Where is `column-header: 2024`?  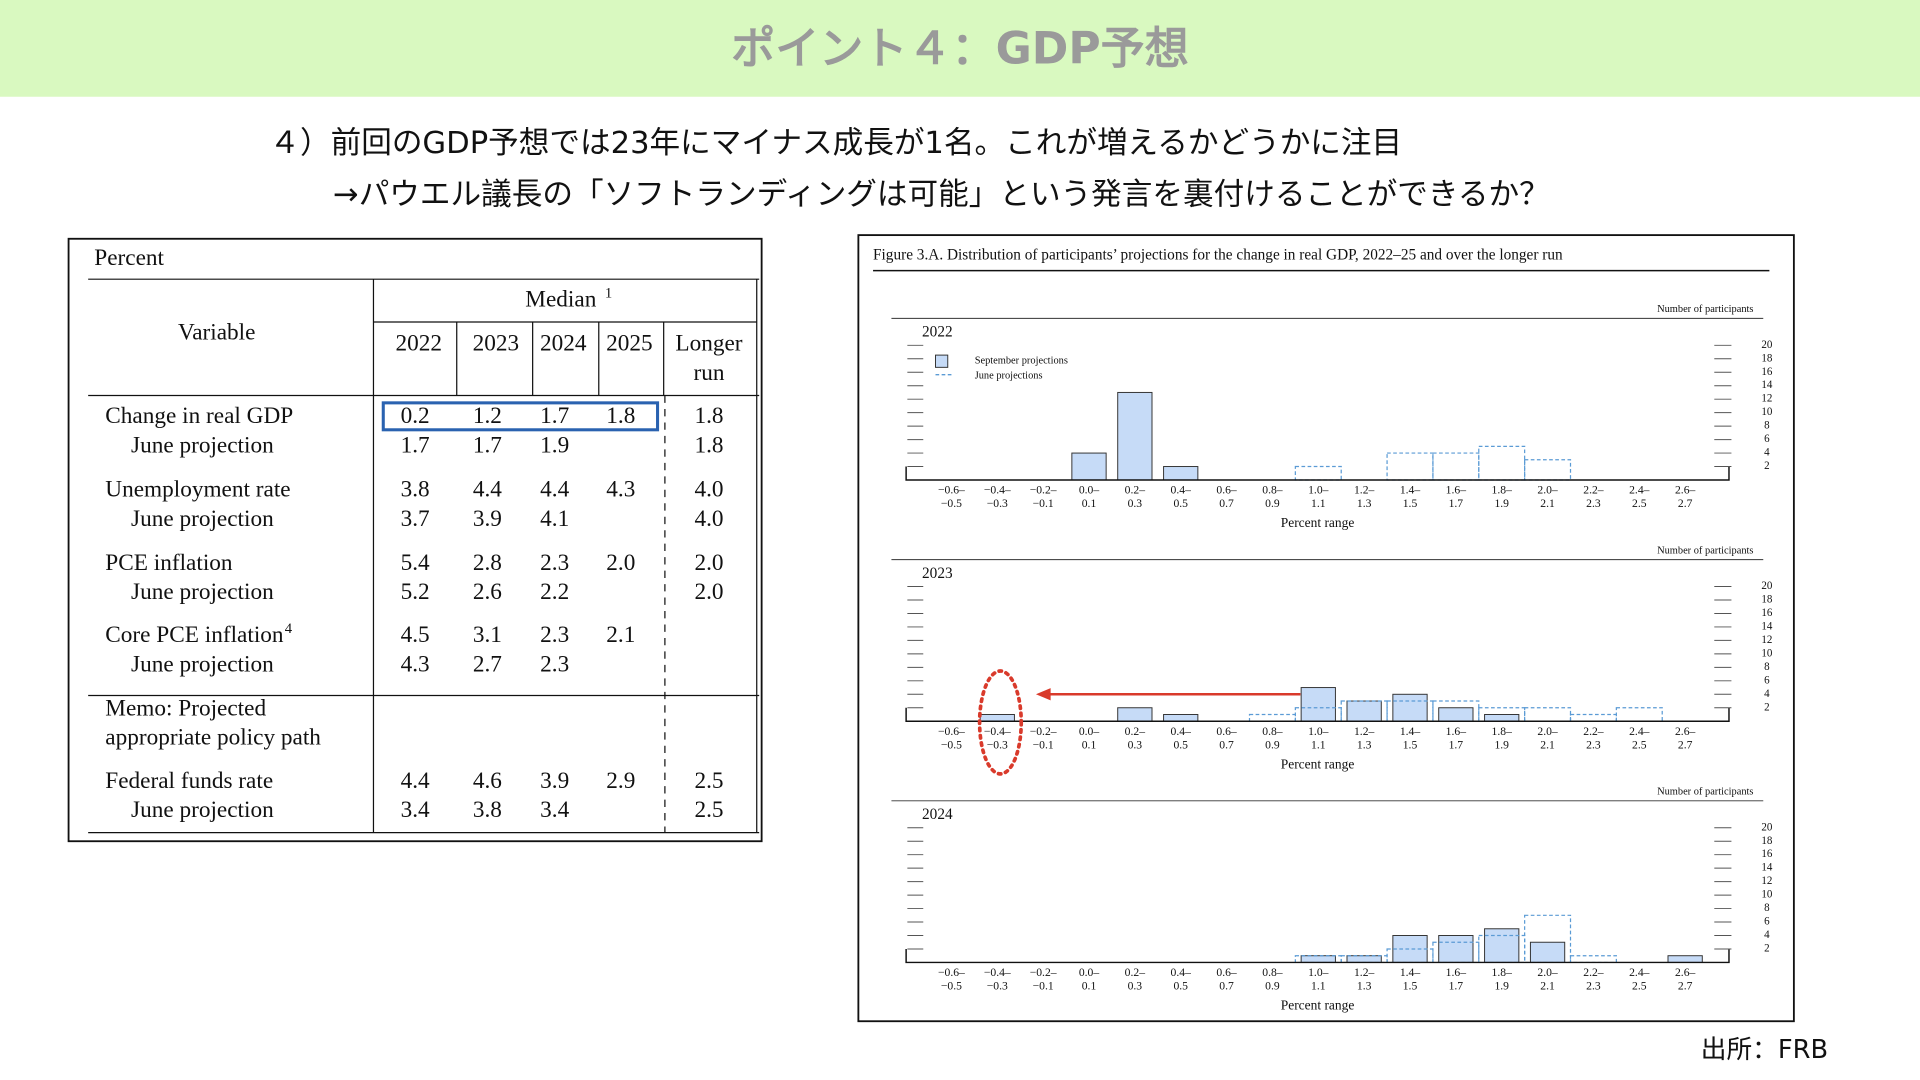 column-header: 2024 is located at coordinates (563, 344).